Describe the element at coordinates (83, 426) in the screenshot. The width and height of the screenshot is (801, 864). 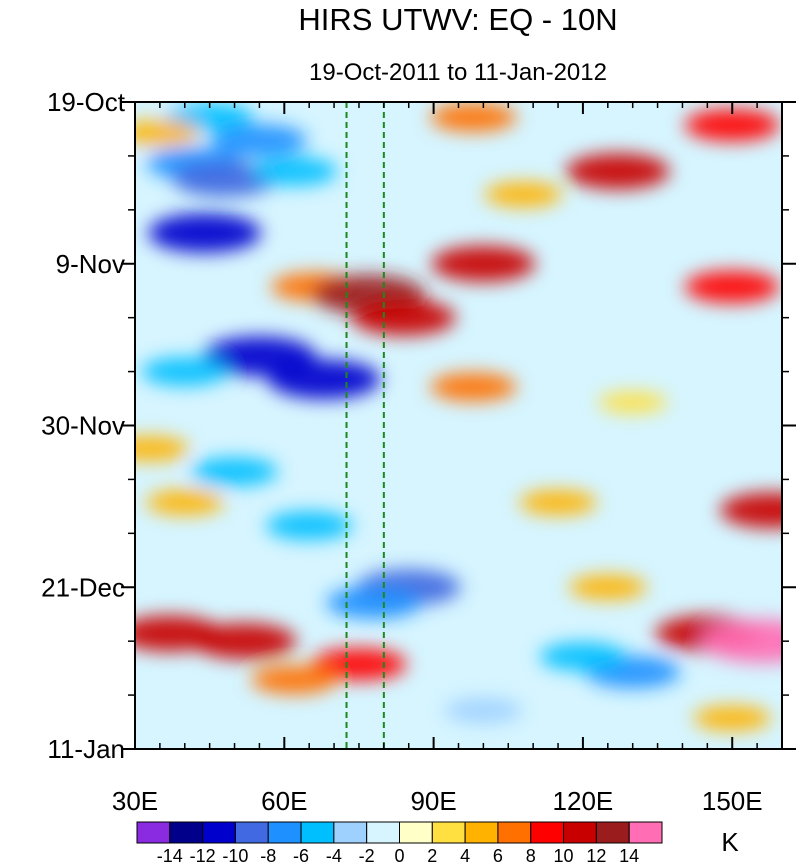
I see `y-tick-label-2: 30-Nov` at that location.